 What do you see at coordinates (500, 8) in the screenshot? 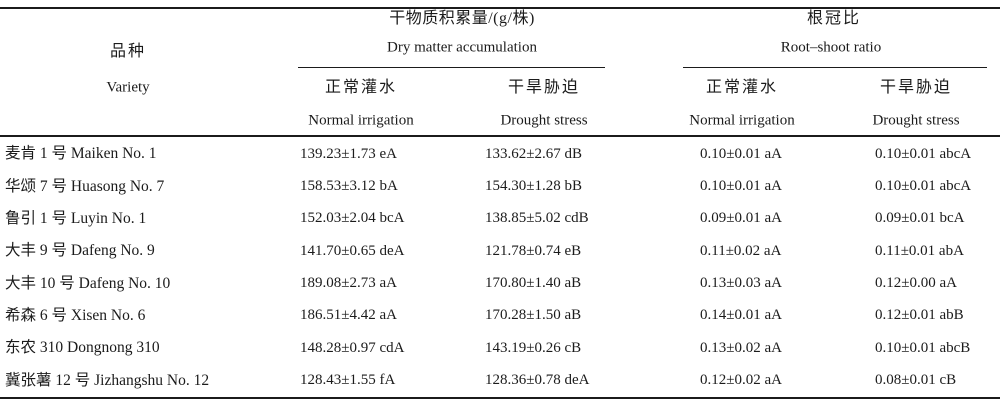
I see `table-top-border` at bounding box center [500, 8].